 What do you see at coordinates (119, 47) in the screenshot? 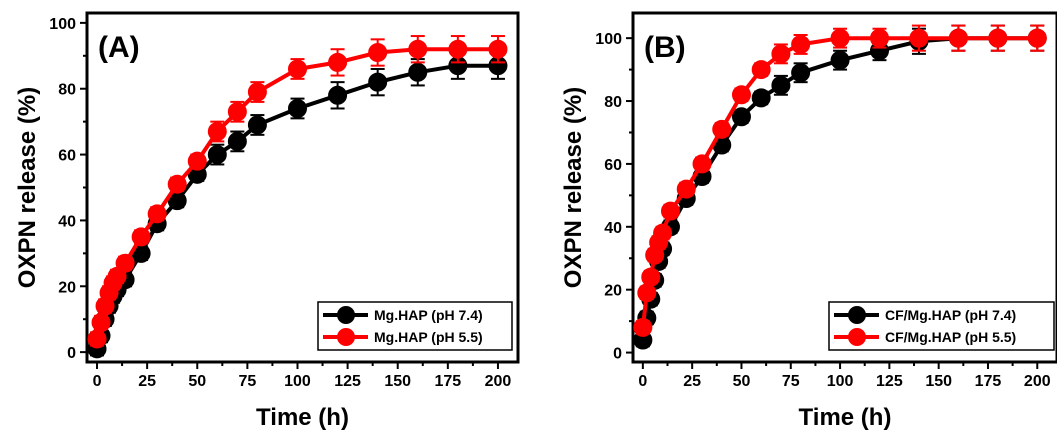
I see `panel-label: (A)` at bounding box center [119, 47].